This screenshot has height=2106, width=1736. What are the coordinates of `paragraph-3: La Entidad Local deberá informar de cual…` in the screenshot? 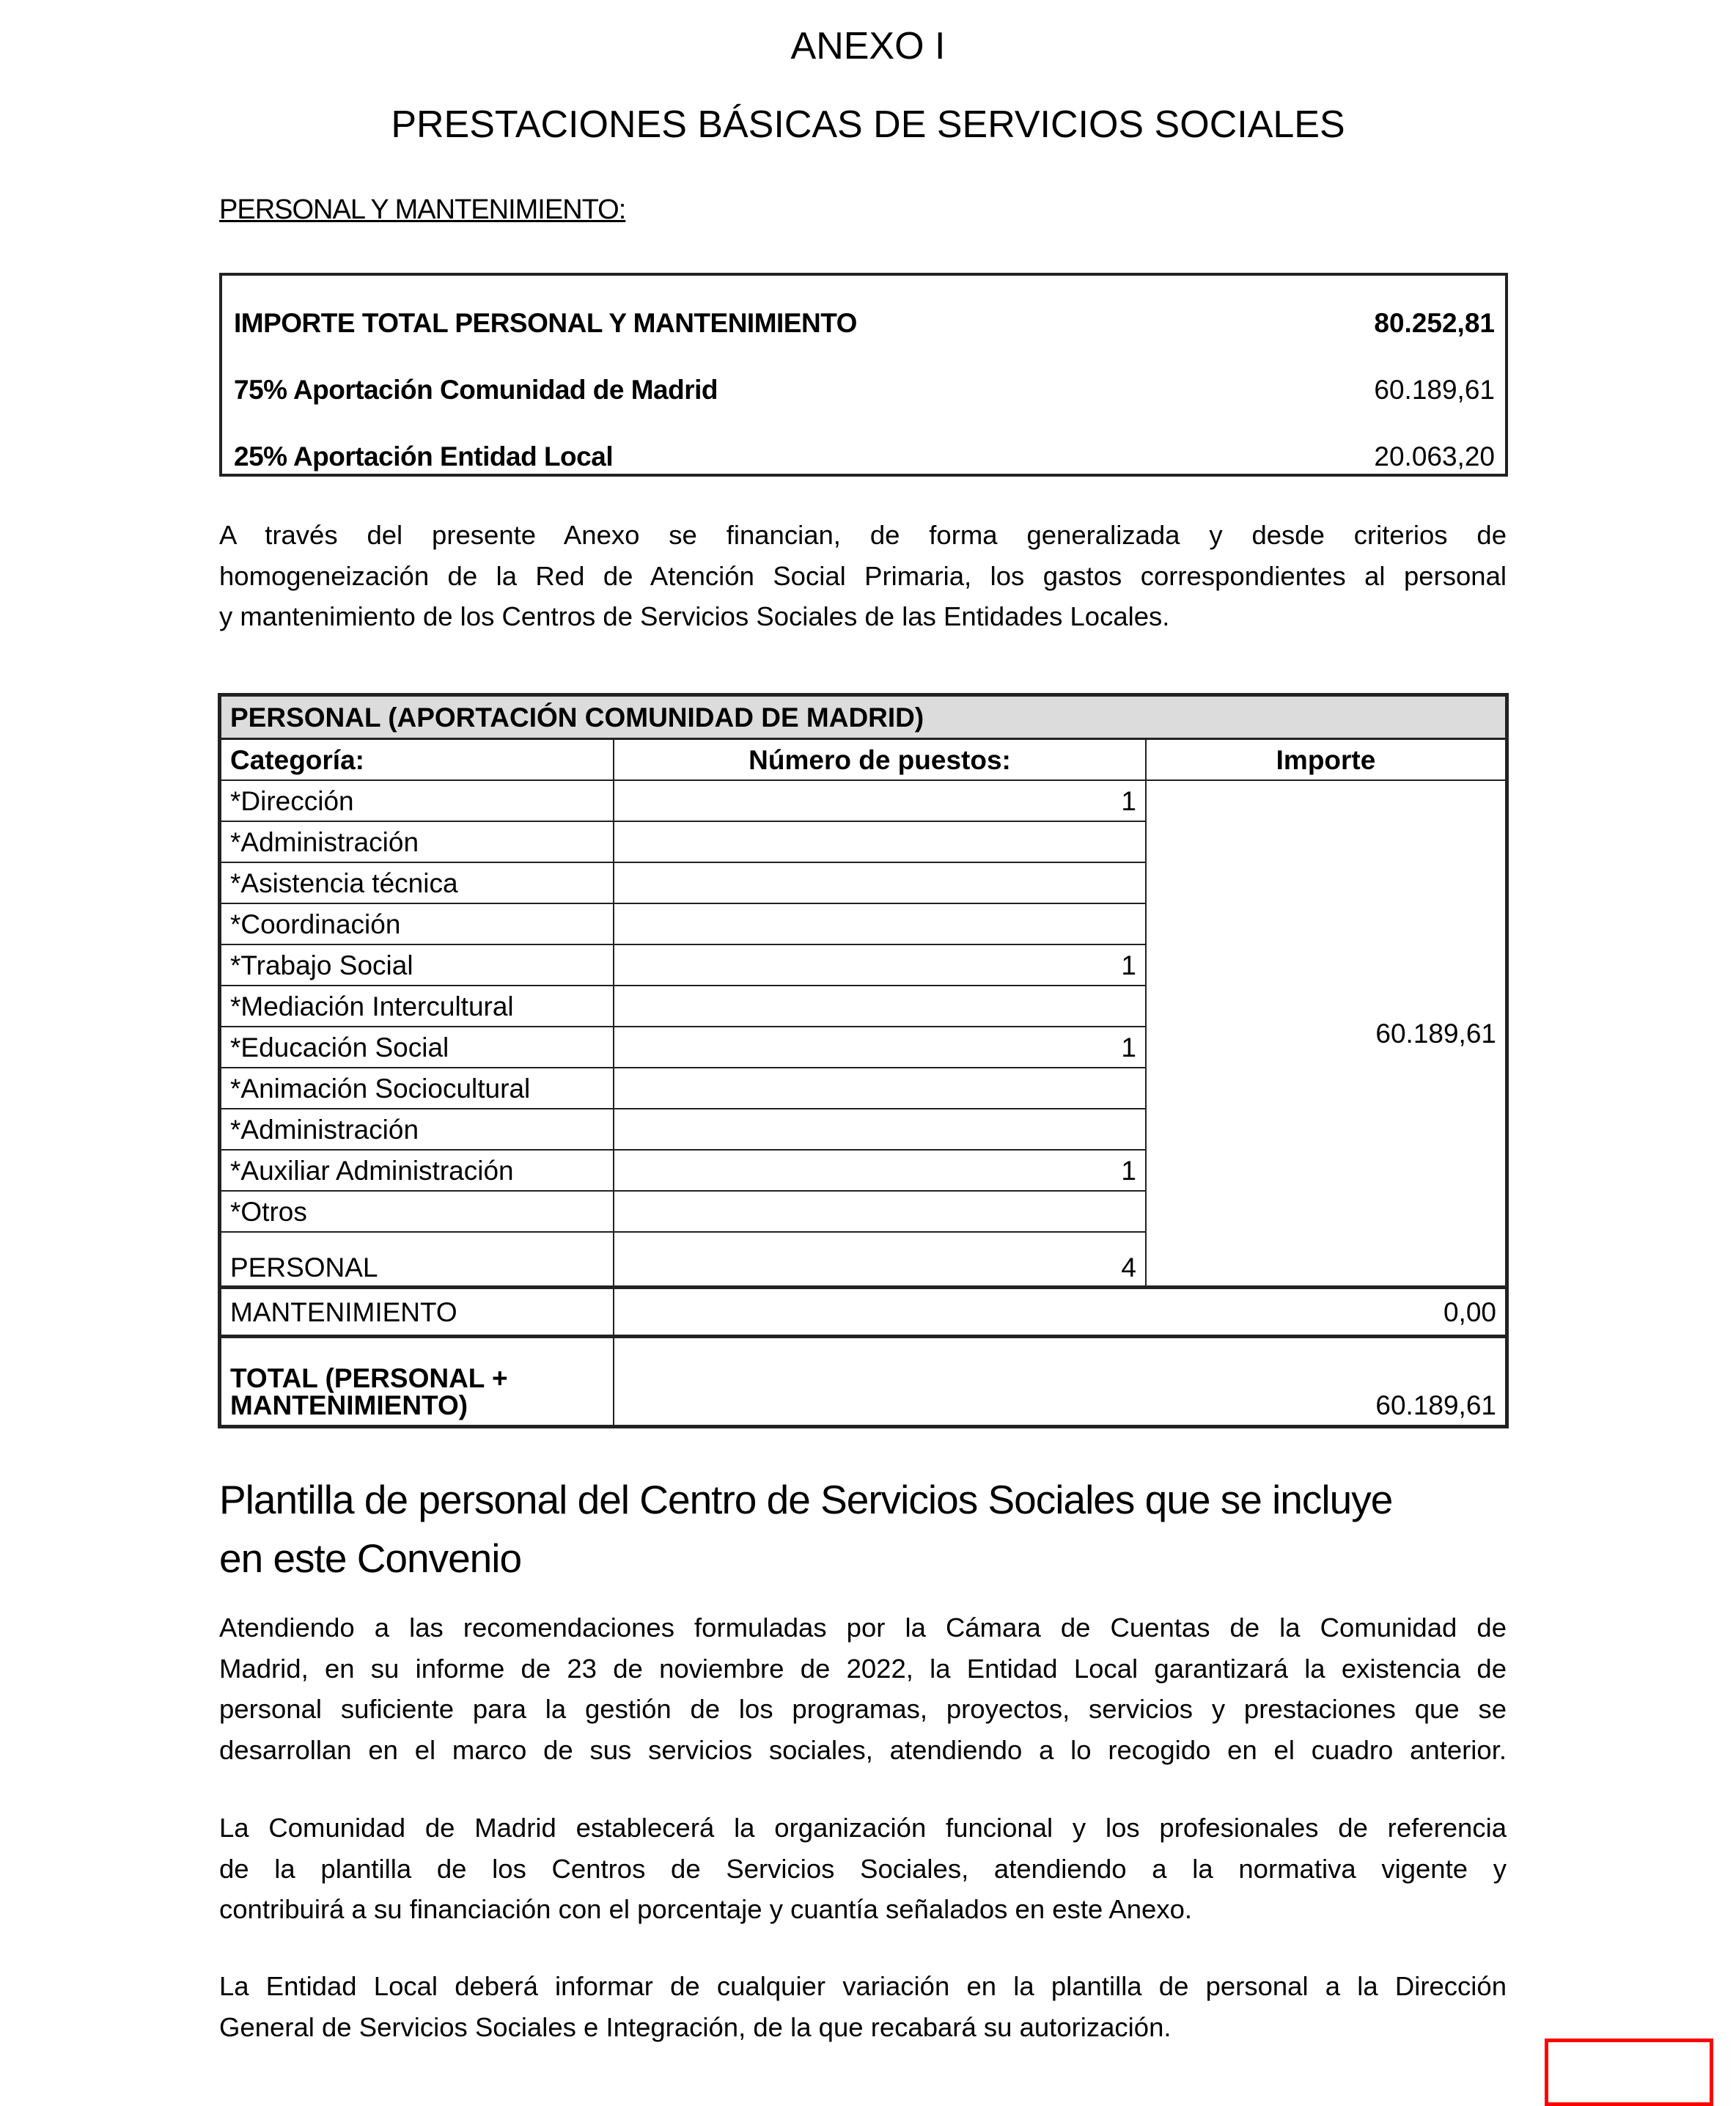 It's located at (863, 2006).